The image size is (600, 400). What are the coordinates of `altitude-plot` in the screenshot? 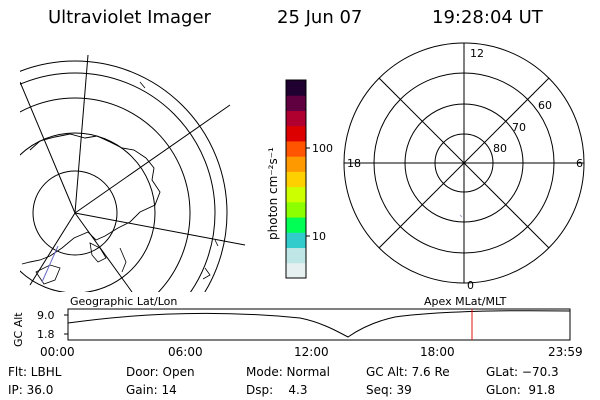 It's located at (317, 324).